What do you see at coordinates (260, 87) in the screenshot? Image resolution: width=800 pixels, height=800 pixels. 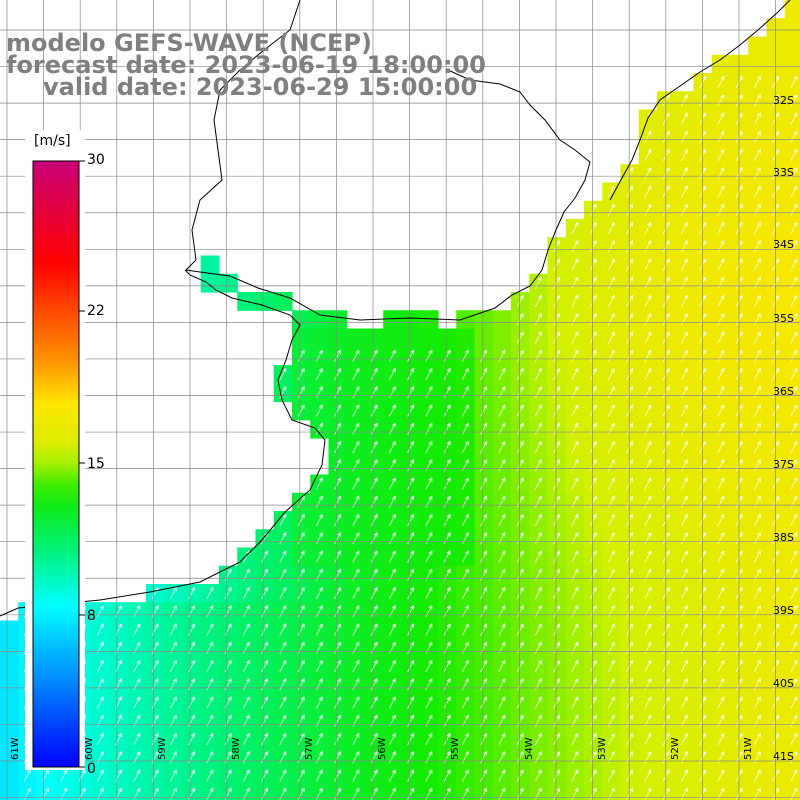 I see `valid-date: valid date: 2023-06-29 15:00:00` at bounding box center [260, 87].